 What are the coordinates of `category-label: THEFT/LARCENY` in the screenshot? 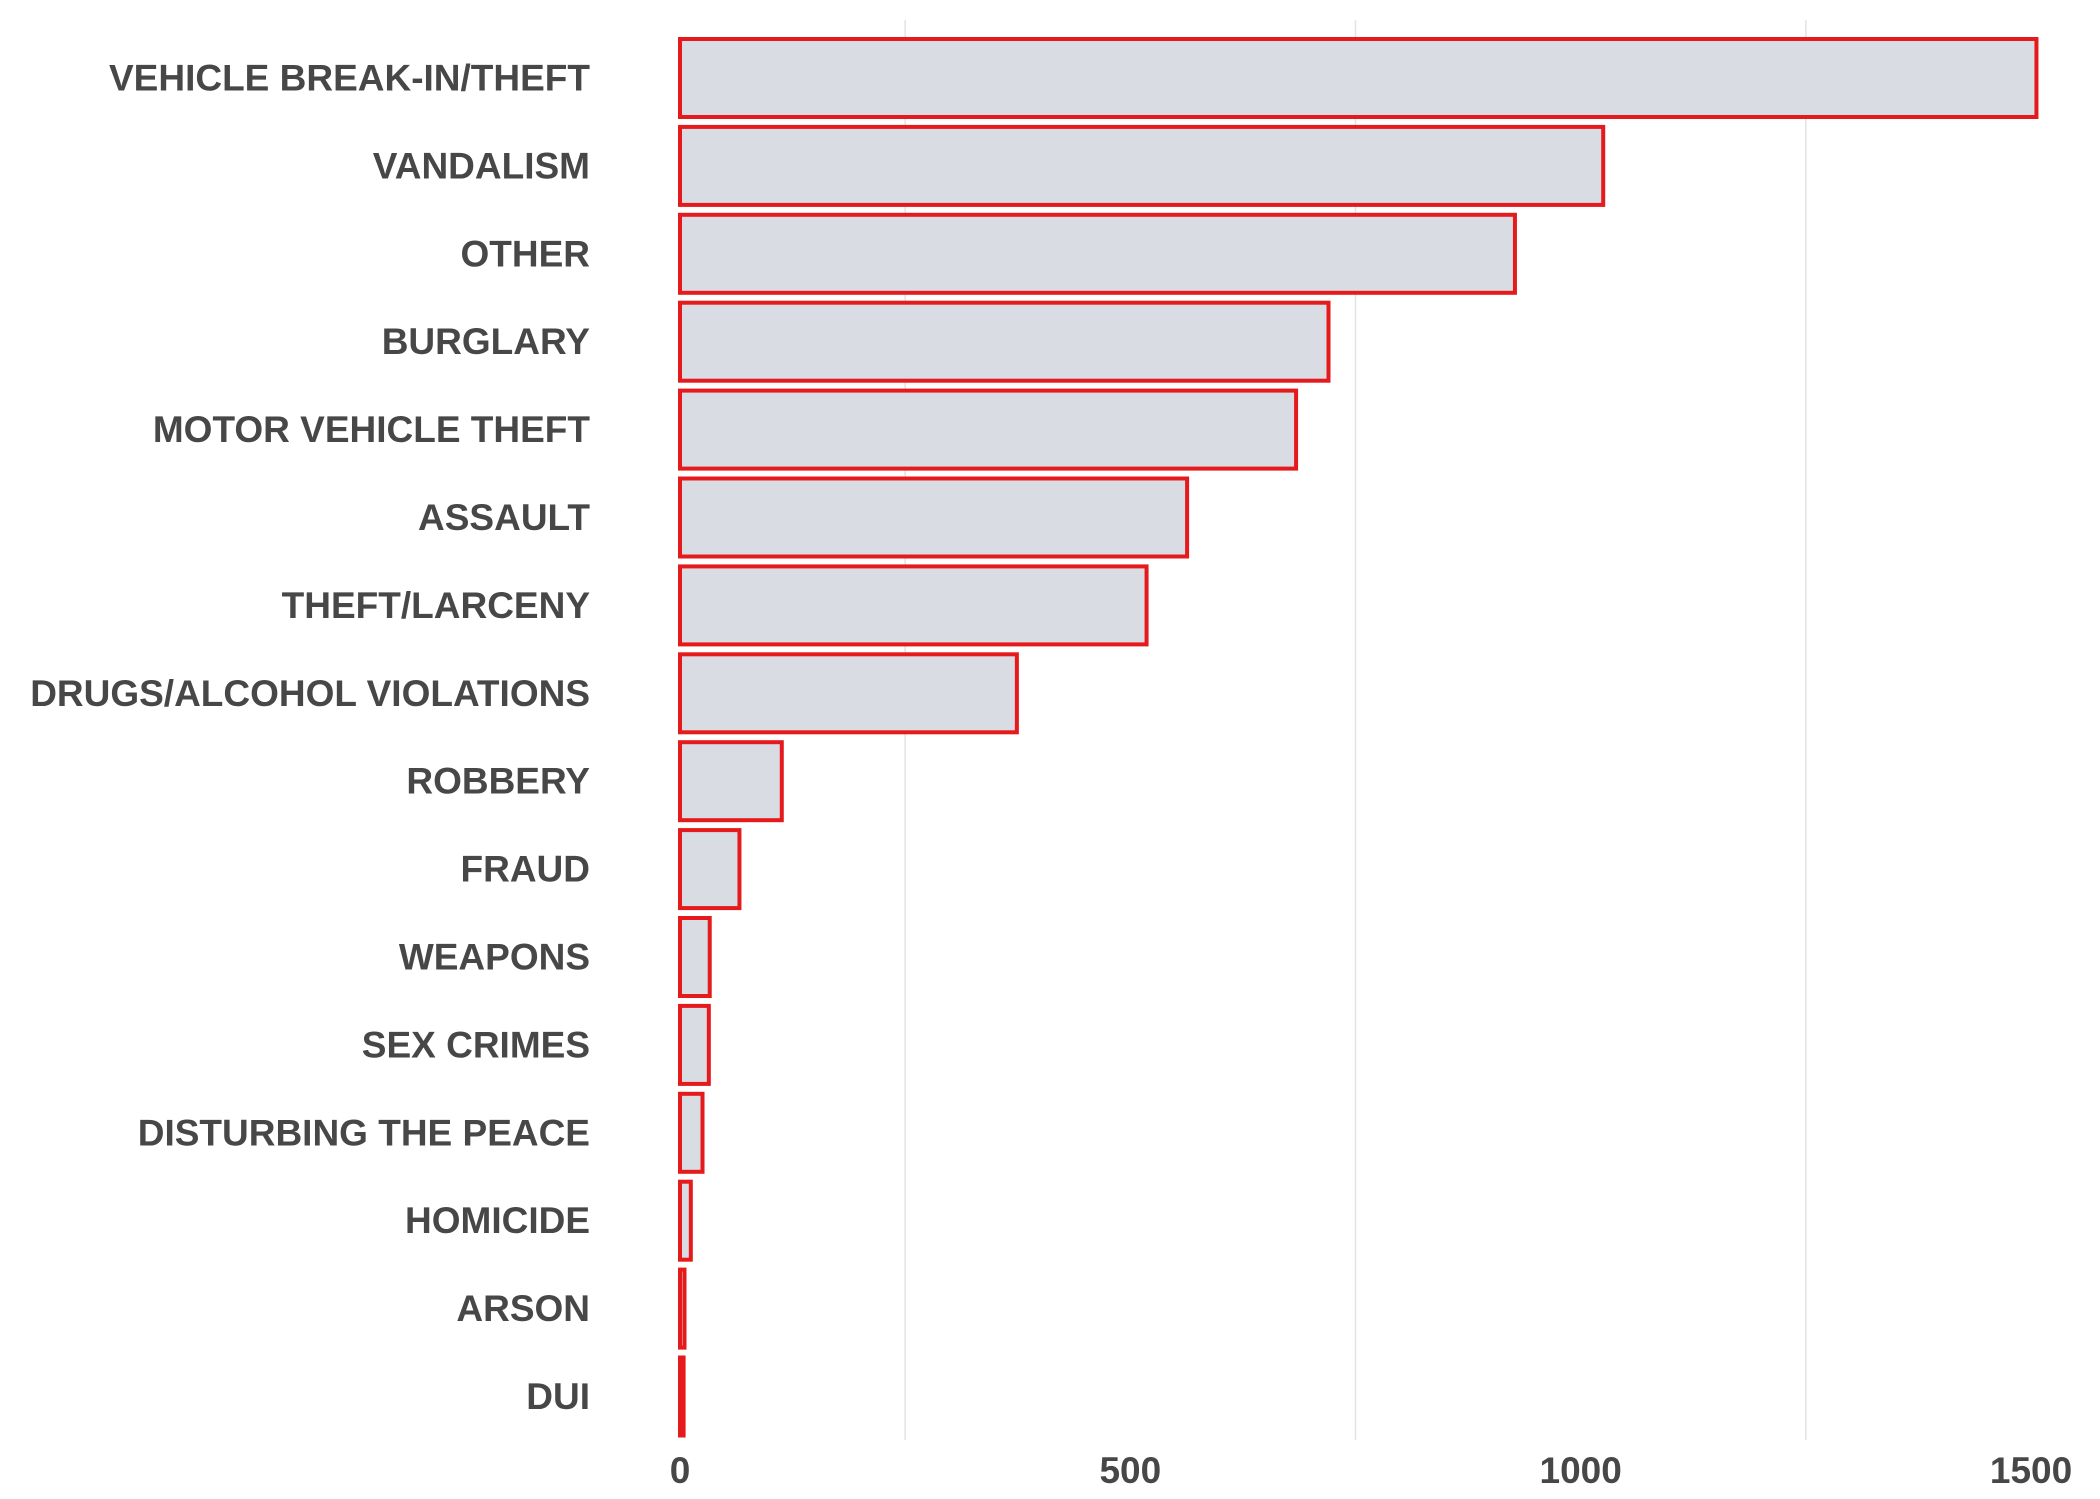 It's located at (436, 605).